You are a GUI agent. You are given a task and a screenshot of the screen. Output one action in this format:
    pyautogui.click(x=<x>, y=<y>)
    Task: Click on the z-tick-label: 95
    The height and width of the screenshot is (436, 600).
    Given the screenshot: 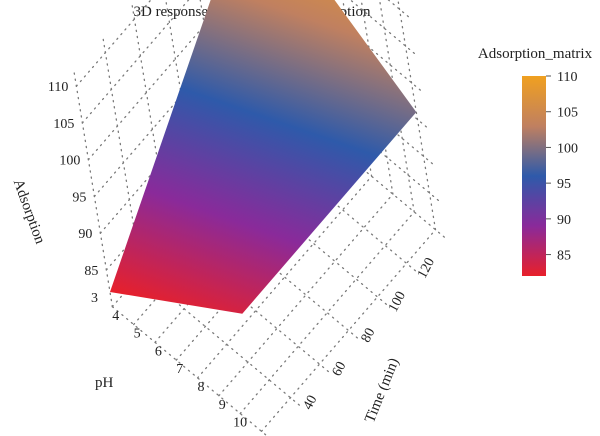 What is the action you would take?
    pyautogui.click(x=79, y=197)
    